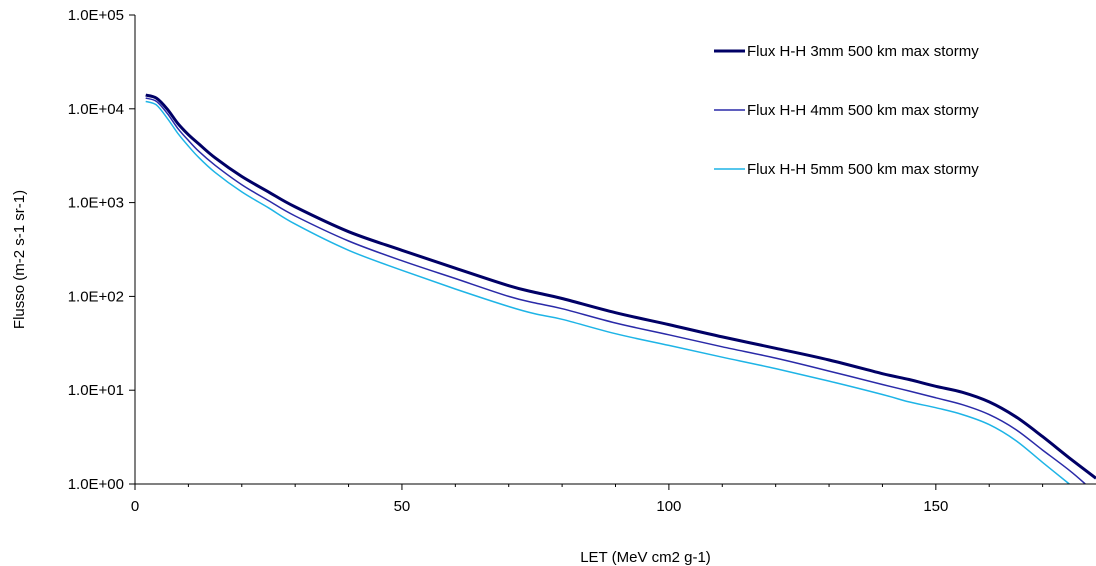 Image resolution: width=1096 pixels, height=566 pixels. Describe the element at coordinates (863, 51) in the screenshot. I see `legend-label-1: Flux H-H 3mm 500 km max stormy` at that location.